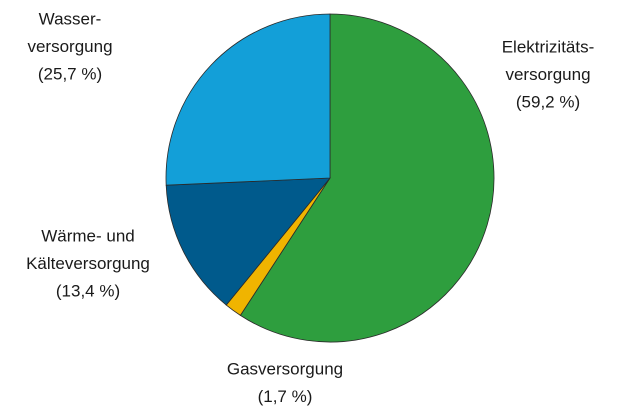  Describe the element at coordinates (285, 368) in the screenshot. I see `slice-label: Gasversorgung` at that location.